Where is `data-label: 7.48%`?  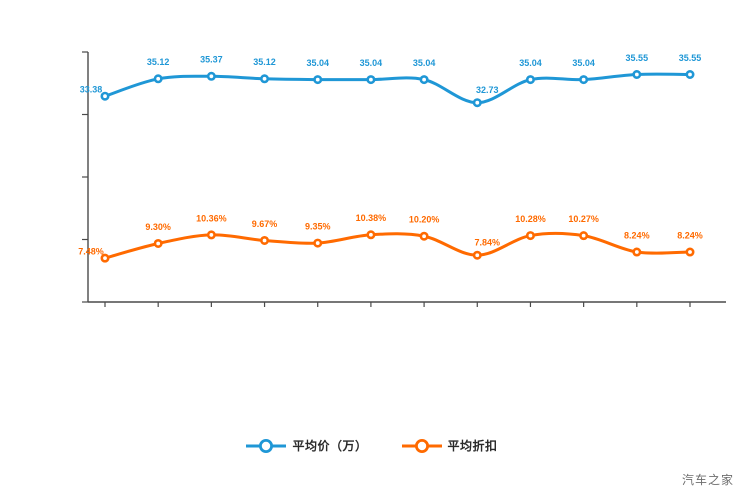 data-label: 7.48% is located at coordinates (91, 252).